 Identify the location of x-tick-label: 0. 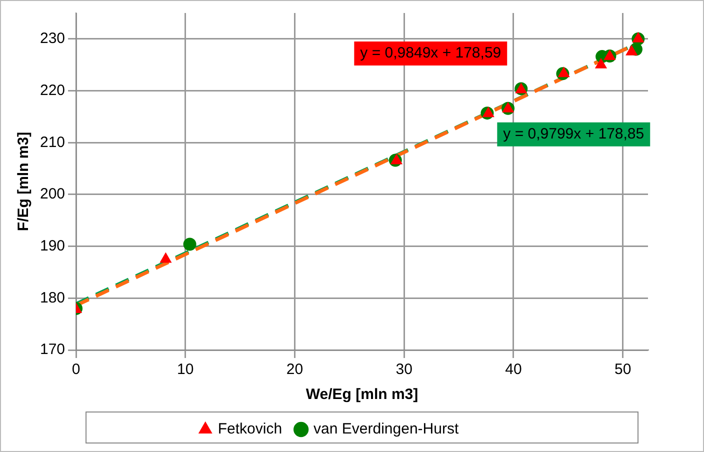
(76, 369).